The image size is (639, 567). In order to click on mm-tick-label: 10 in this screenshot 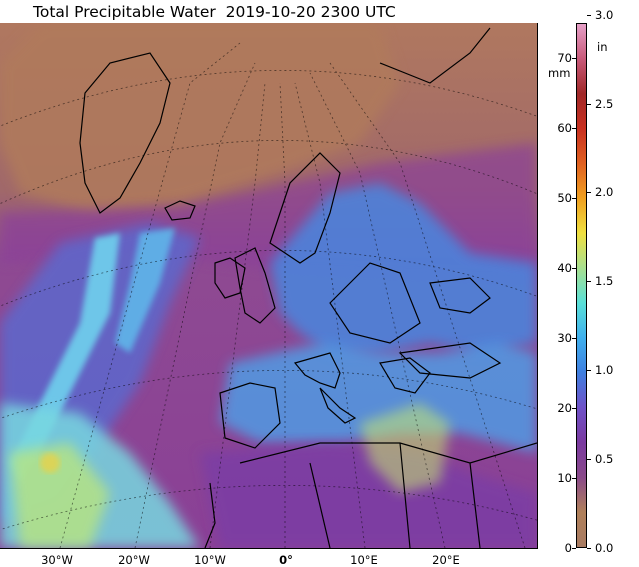, I will do `click(564, 478)`.